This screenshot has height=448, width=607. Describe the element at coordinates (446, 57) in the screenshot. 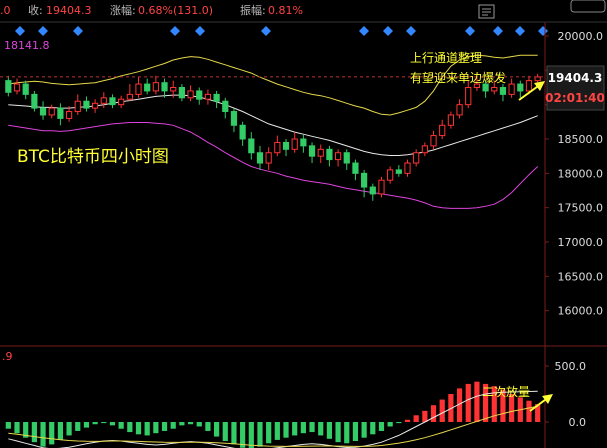

I see `channel-note-line1: 上行通道整理` at that location.